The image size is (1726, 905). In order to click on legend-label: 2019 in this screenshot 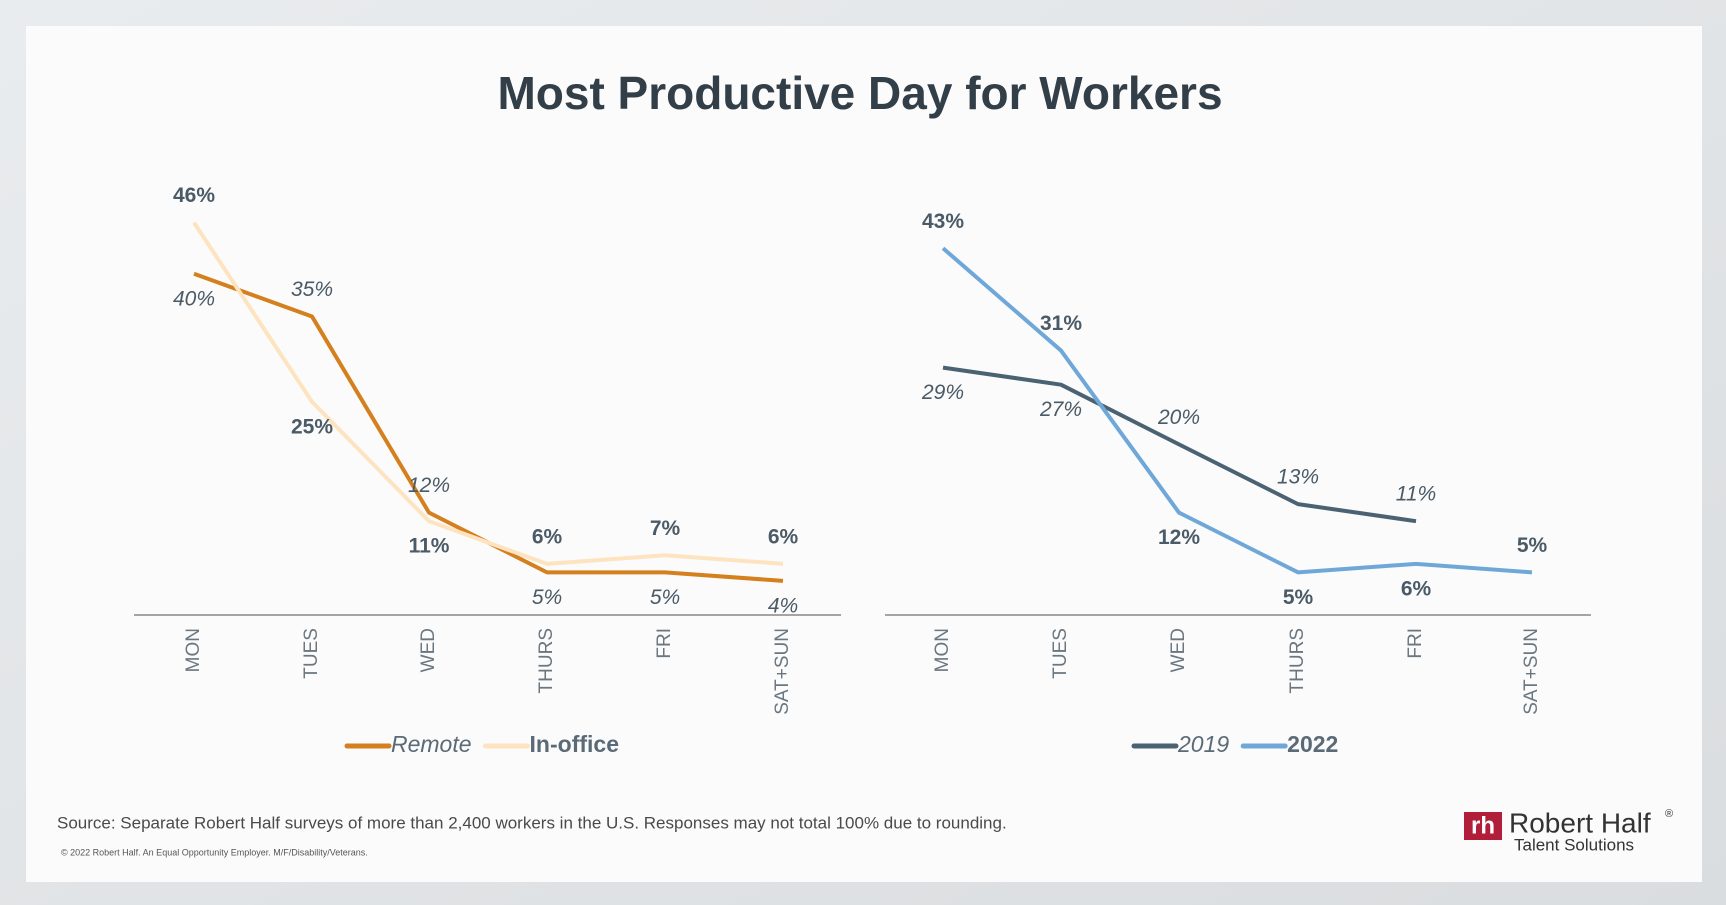, I will do `click(1203, 744)`.